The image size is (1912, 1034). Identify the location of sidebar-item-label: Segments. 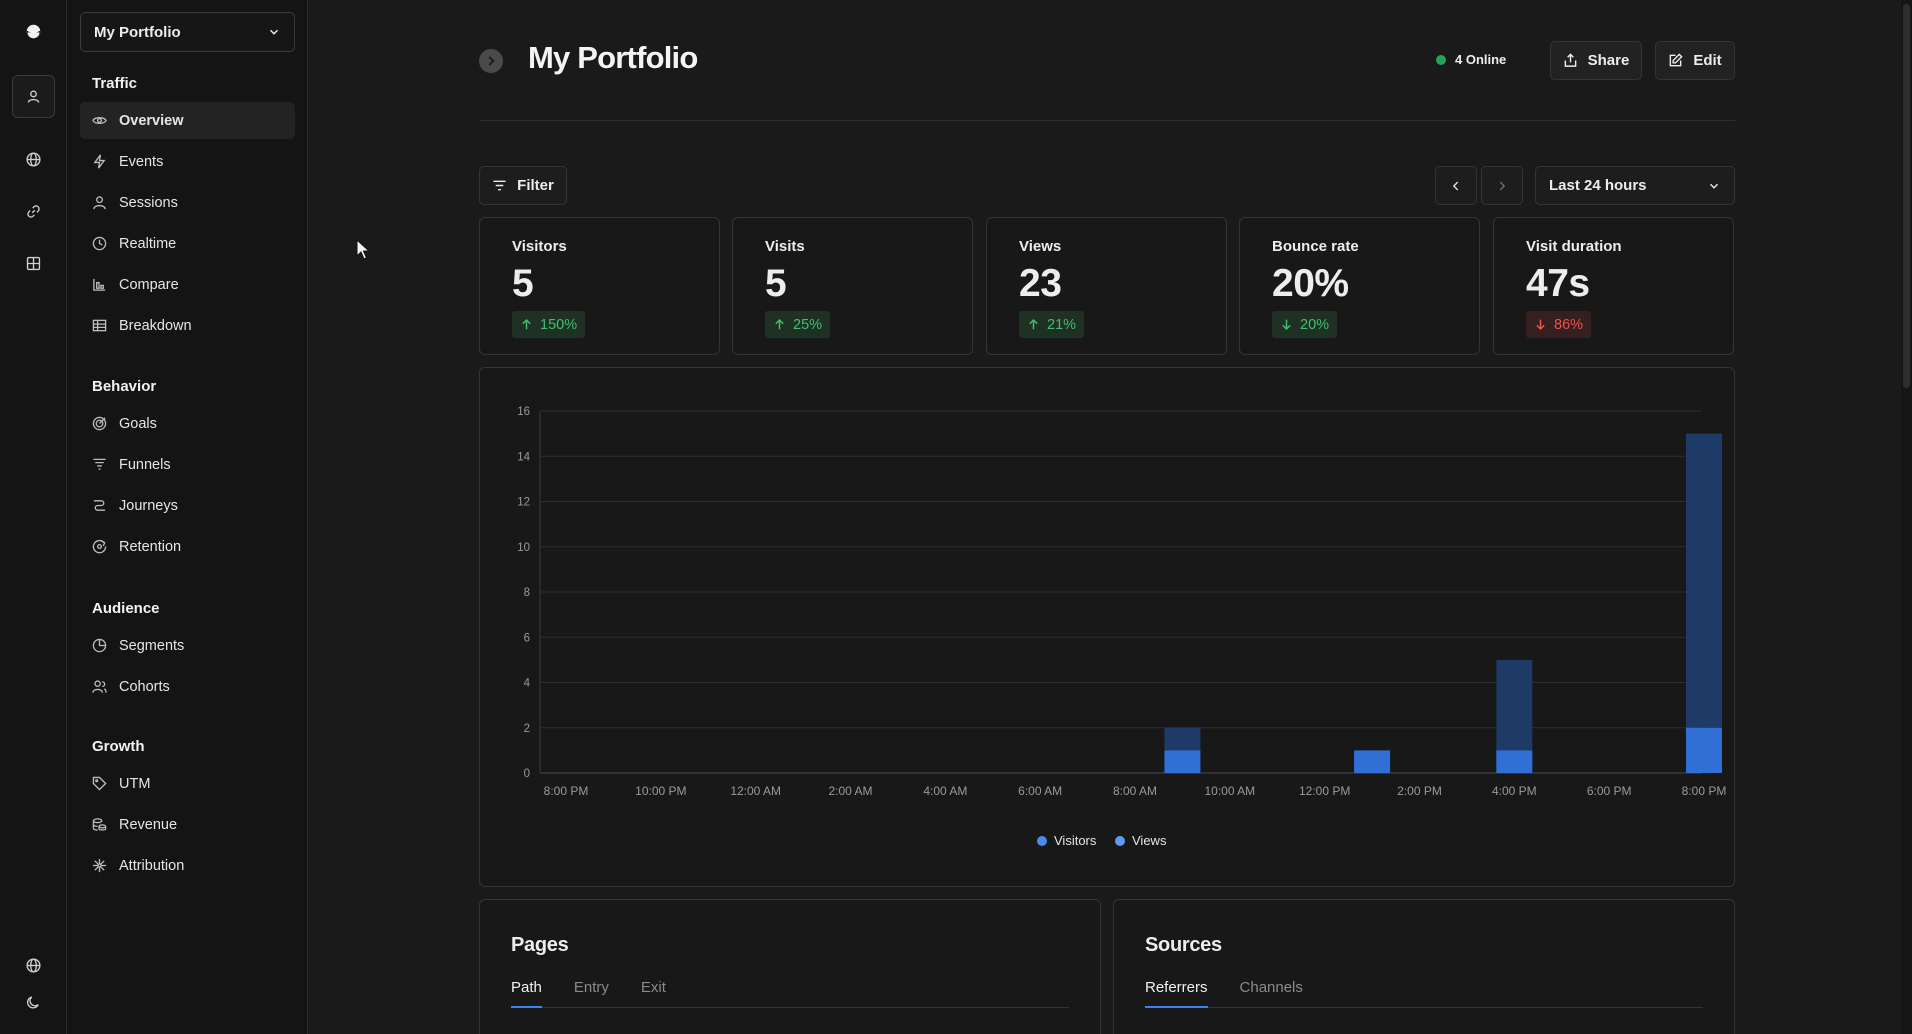
(152, 645).